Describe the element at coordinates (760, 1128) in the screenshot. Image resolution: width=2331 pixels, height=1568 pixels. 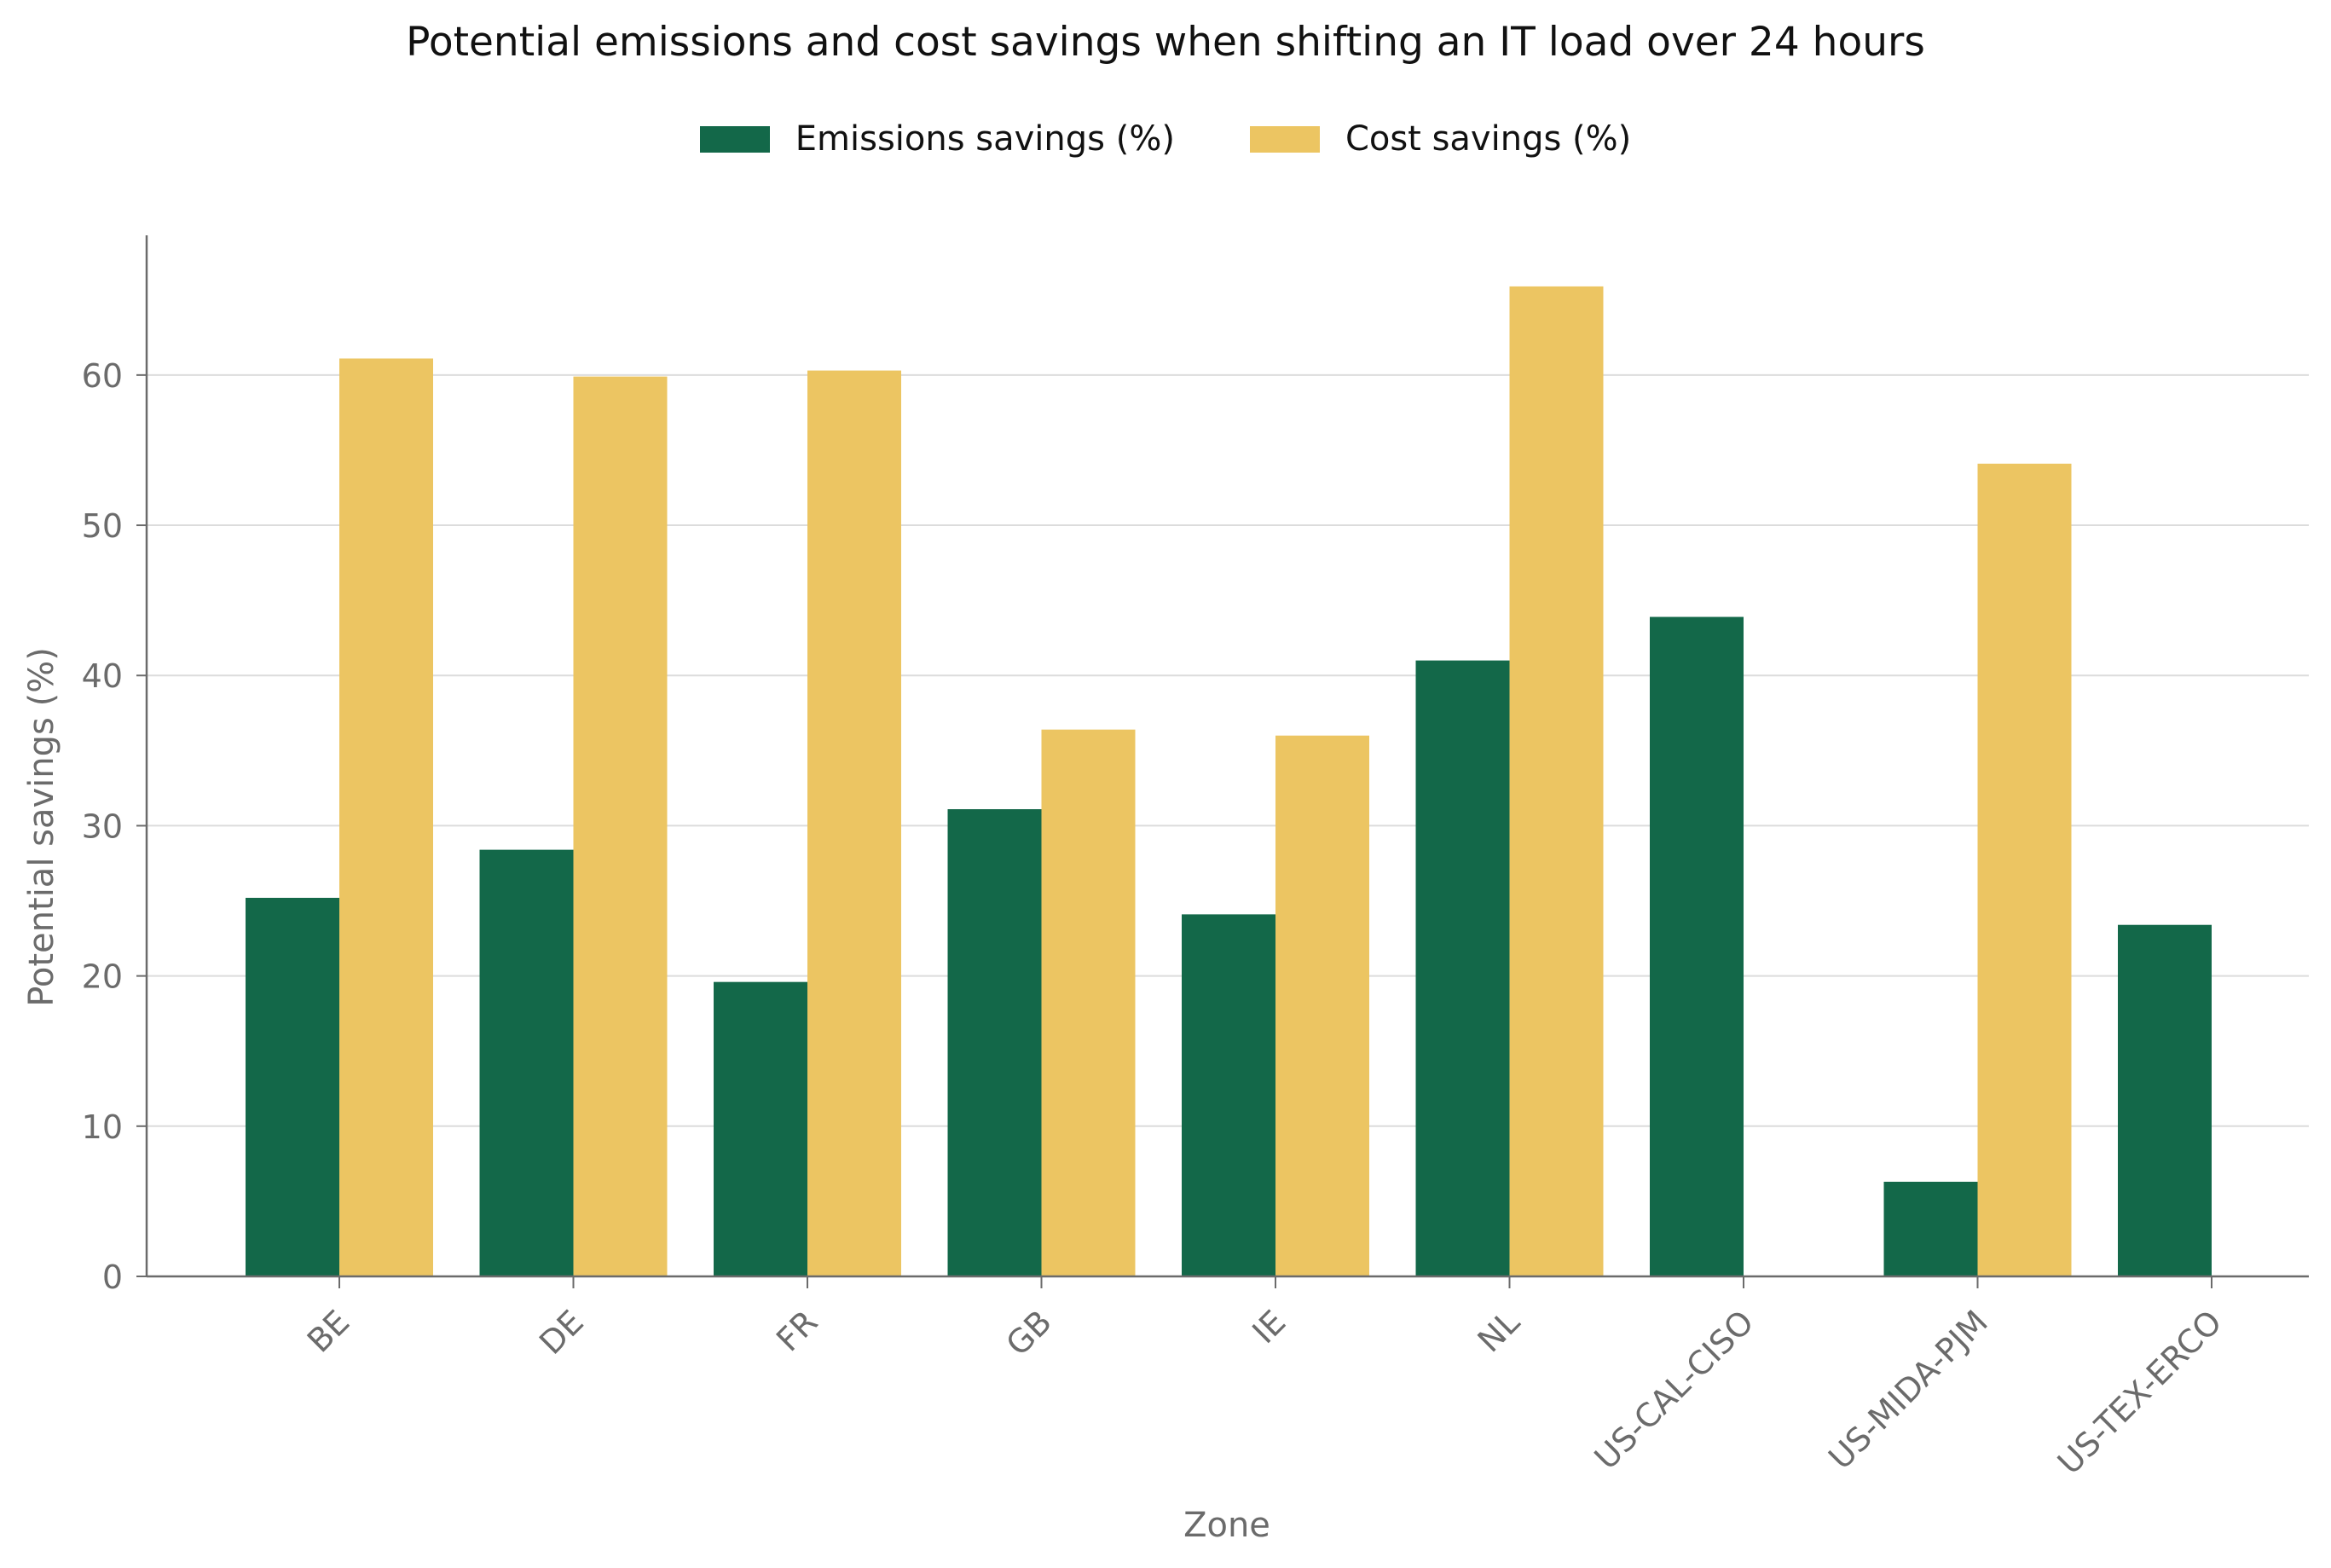
I see `bar-emissions-fr` at that location.